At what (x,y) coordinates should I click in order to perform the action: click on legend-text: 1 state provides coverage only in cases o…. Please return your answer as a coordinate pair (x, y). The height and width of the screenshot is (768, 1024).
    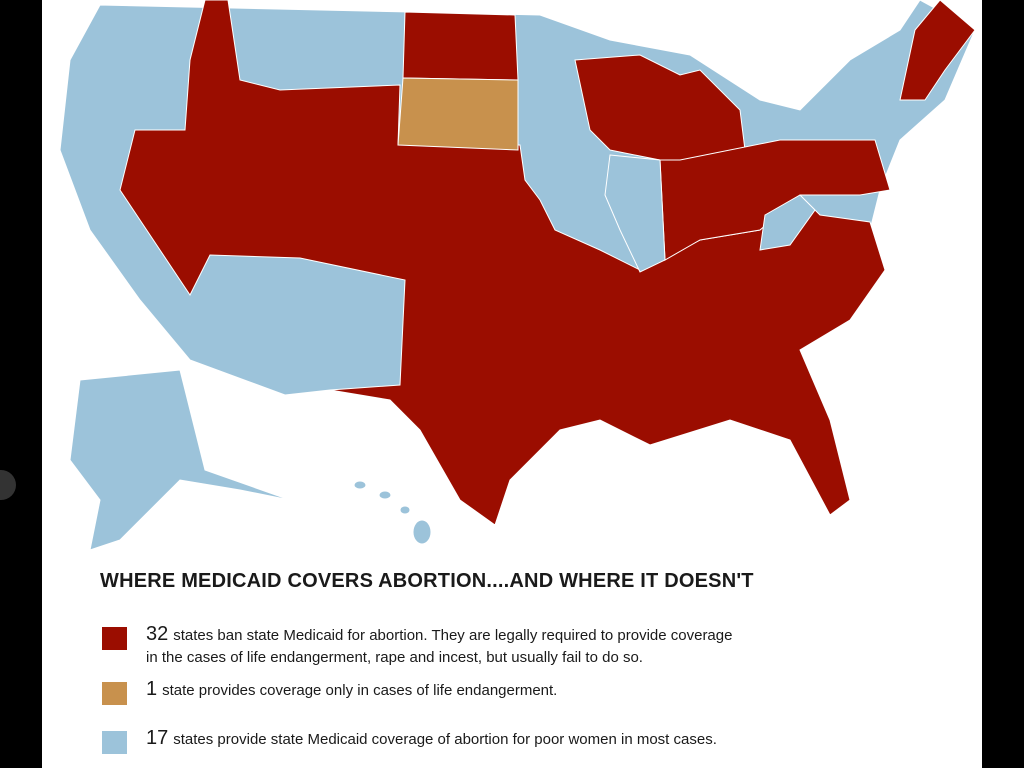
    Looking at the image, I should click on (351, 690).